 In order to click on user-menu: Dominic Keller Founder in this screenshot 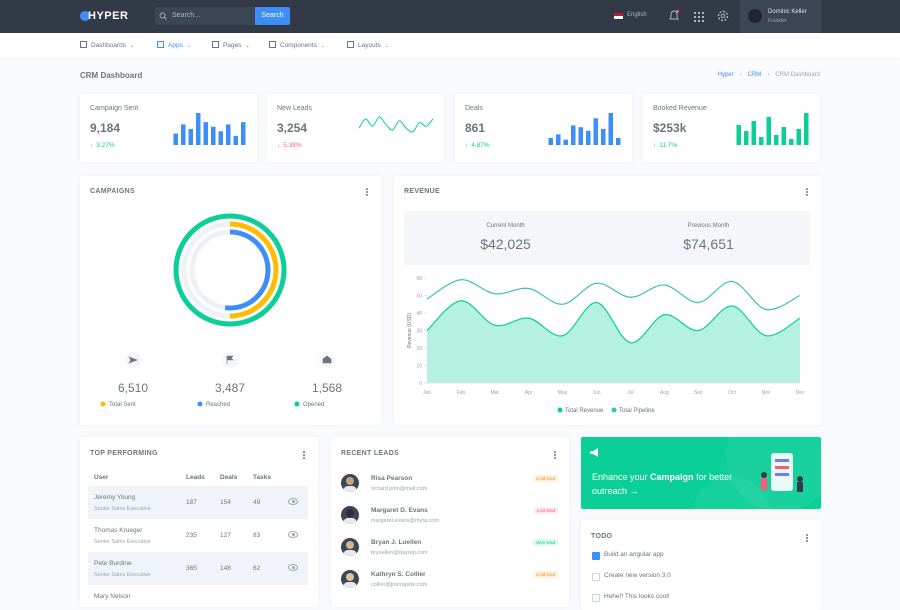, I will do `click(780, 16)`.